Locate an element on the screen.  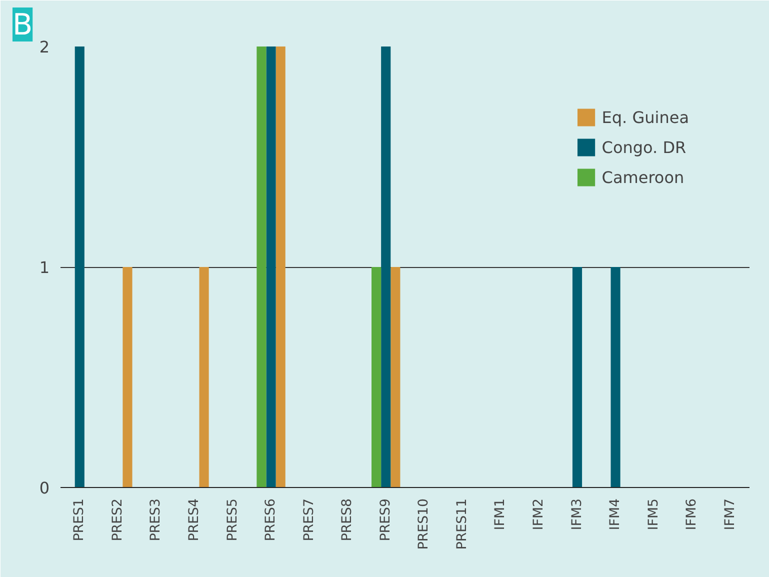
x-tick-label: IFM4 is located at coordinates (616, 514).